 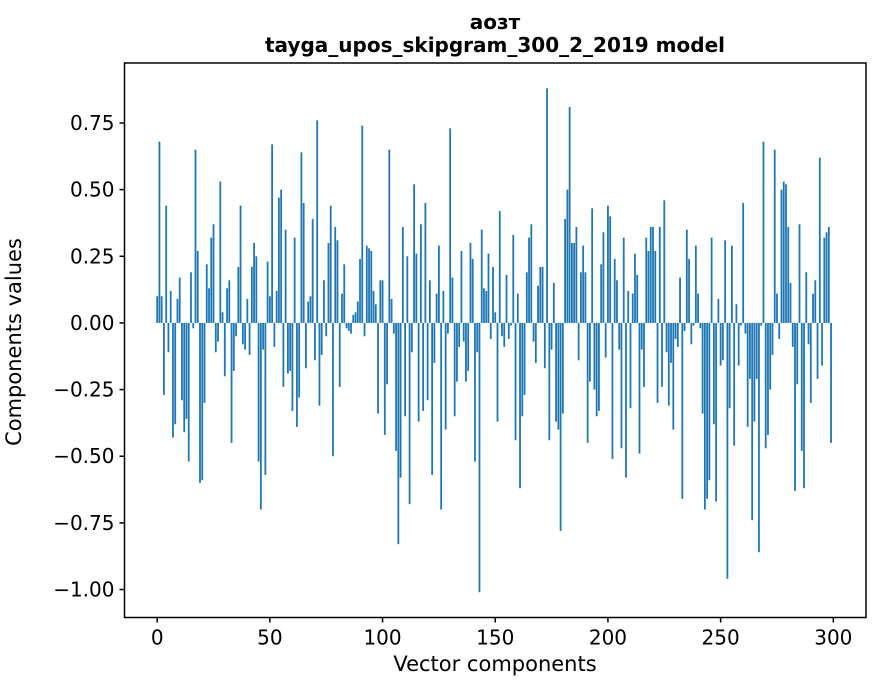 I want to click on y-tick-label: 0.25, so click(x=92, y=256).